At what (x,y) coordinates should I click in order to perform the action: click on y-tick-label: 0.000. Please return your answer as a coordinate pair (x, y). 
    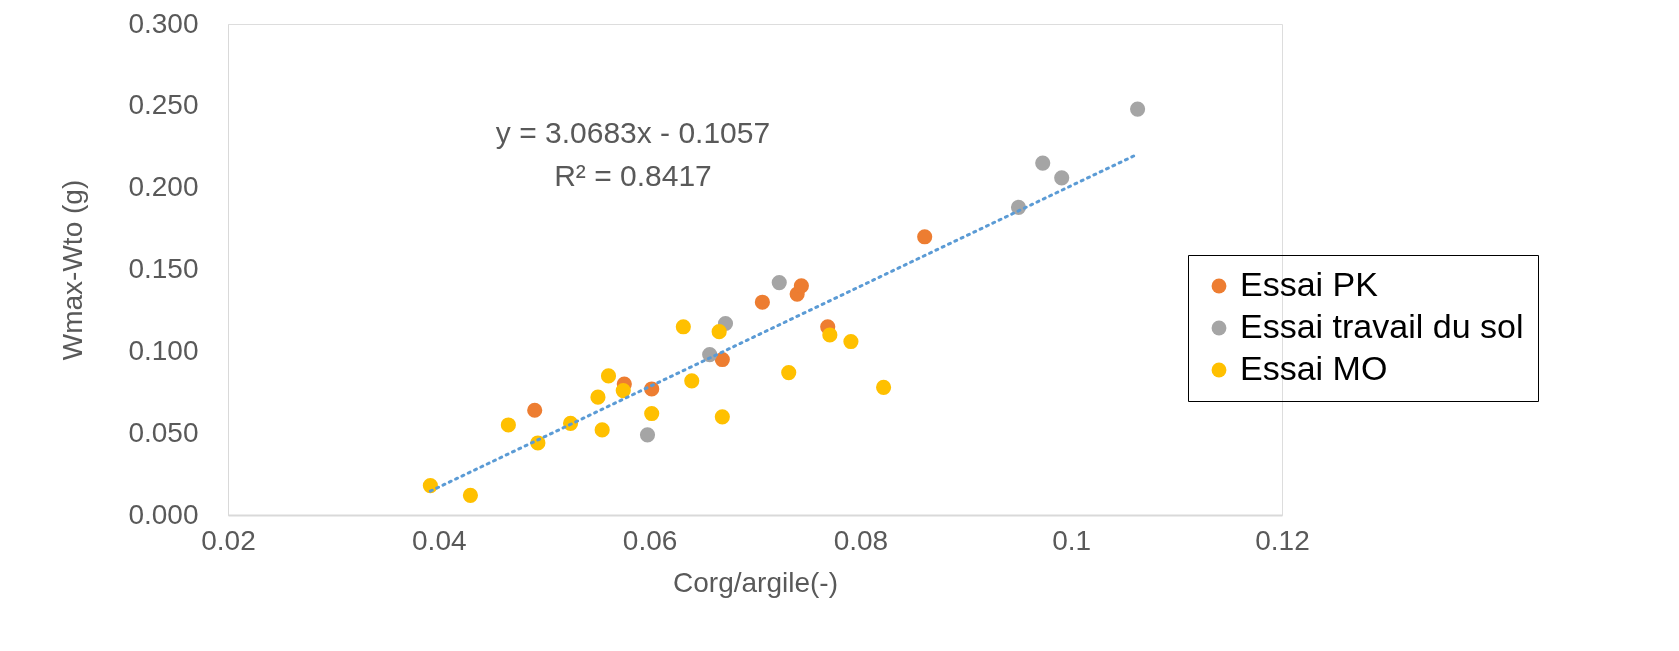
    Looking at the image, I should click on (163, 514).